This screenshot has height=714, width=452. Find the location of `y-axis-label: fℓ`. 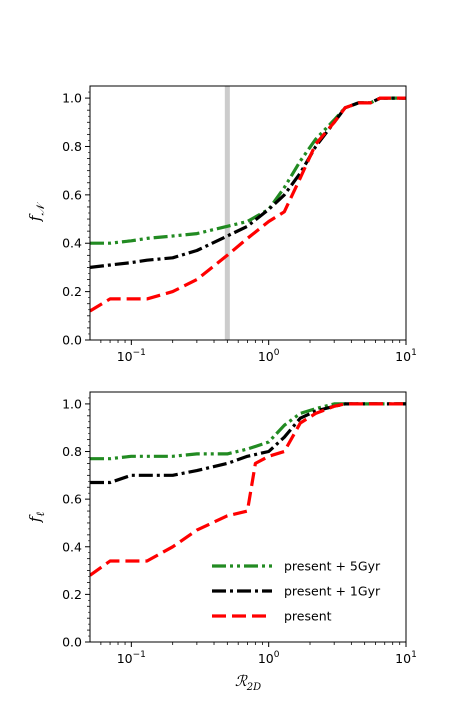

y-axis-label: fℓ is located at coordinates (36, 518).